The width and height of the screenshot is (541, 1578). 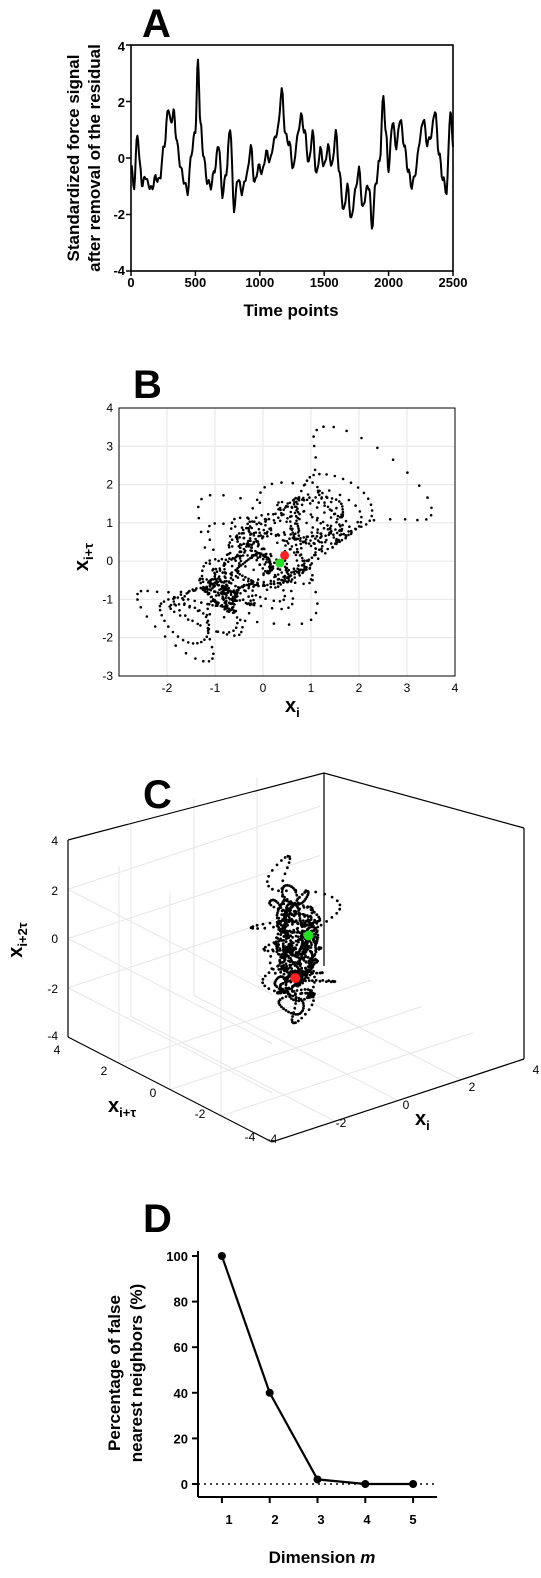 I want to click on panel-c-ztick: -2, so click(x=52, y=989).